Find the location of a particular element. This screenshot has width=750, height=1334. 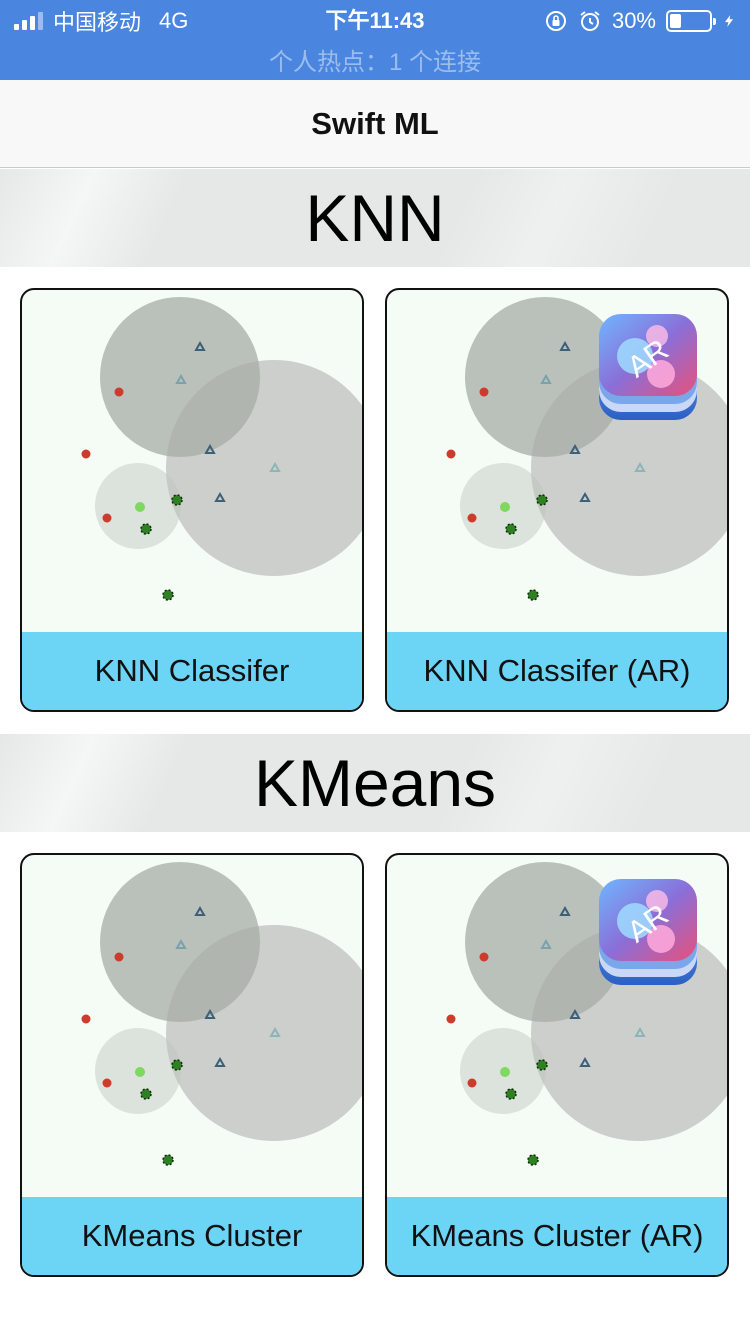

card-kmeans-cluster: KMeans Cluster is located at coordinates (192, 1065).